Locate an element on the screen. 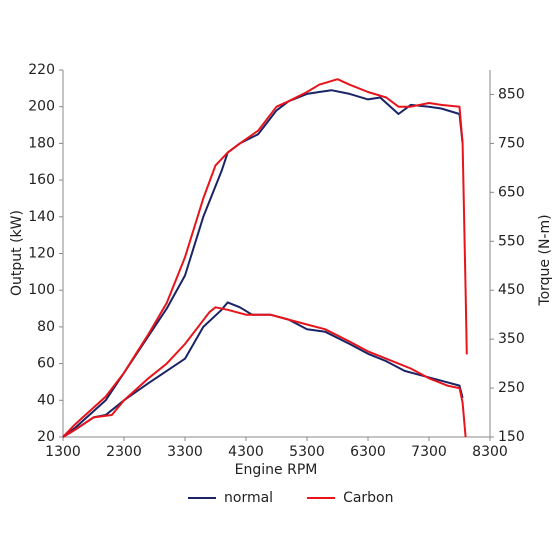  y-tick-label: 200 is located at coordinates (41, 107).